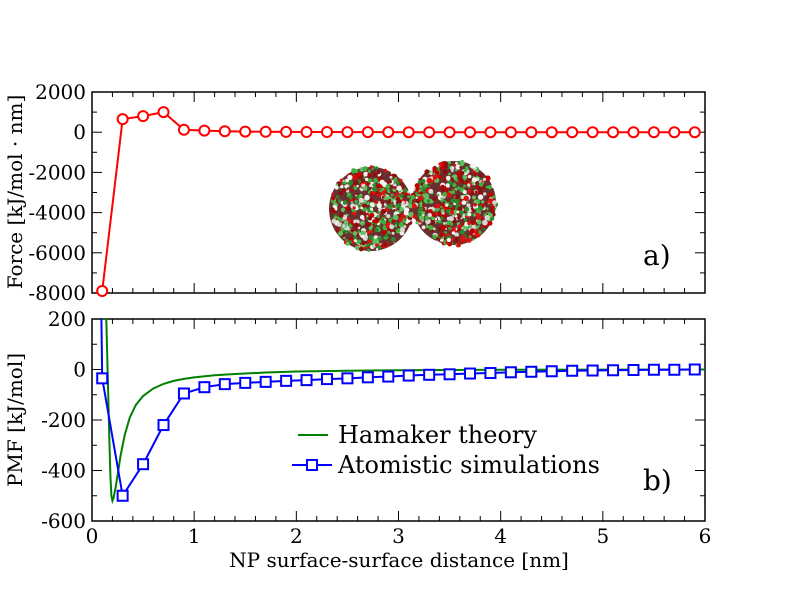 The image size is (792, 612). Describe the element at coordinates (705, 536) in the screenshot. I see `panel-b-x-tick-label: 6` at that location.